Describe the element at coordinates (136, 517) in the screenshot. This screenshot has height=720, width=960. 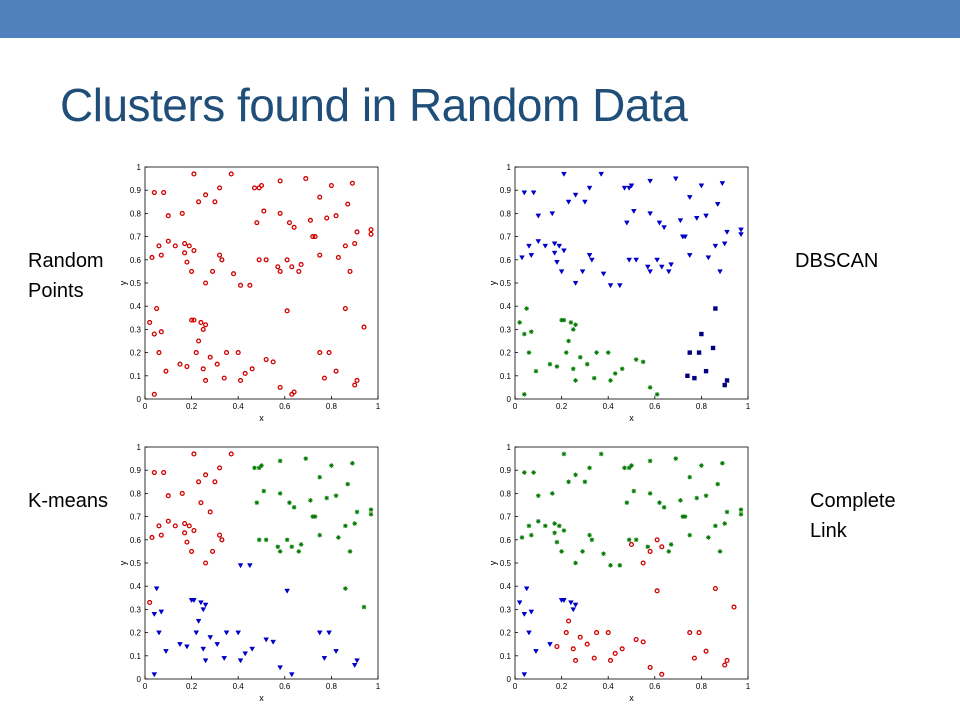
I see `y-tick-label: 0.7` at that location.